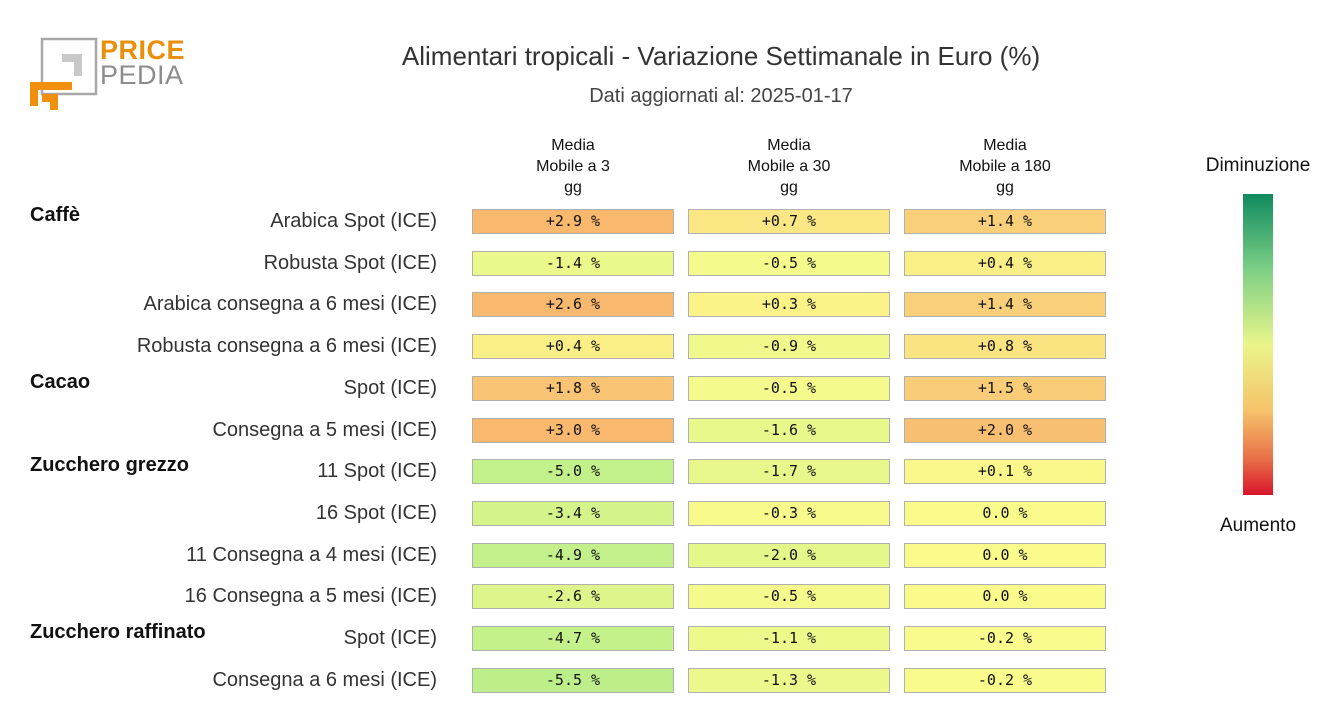 Image resolution: width=1320 pixels, height=720 pixels. What do you see at coordinates (353, 221) in the screenshot?
I see `row-label: Arabica Spot (ICE)` at bounding box center [353, 221].